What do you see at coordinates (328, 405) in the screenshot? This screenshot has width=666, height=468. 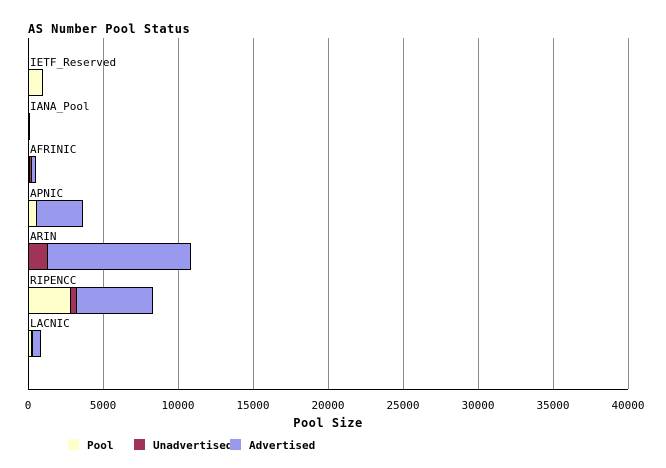 I see `x-tick-label: 20000` at bounding box center [328, 405].